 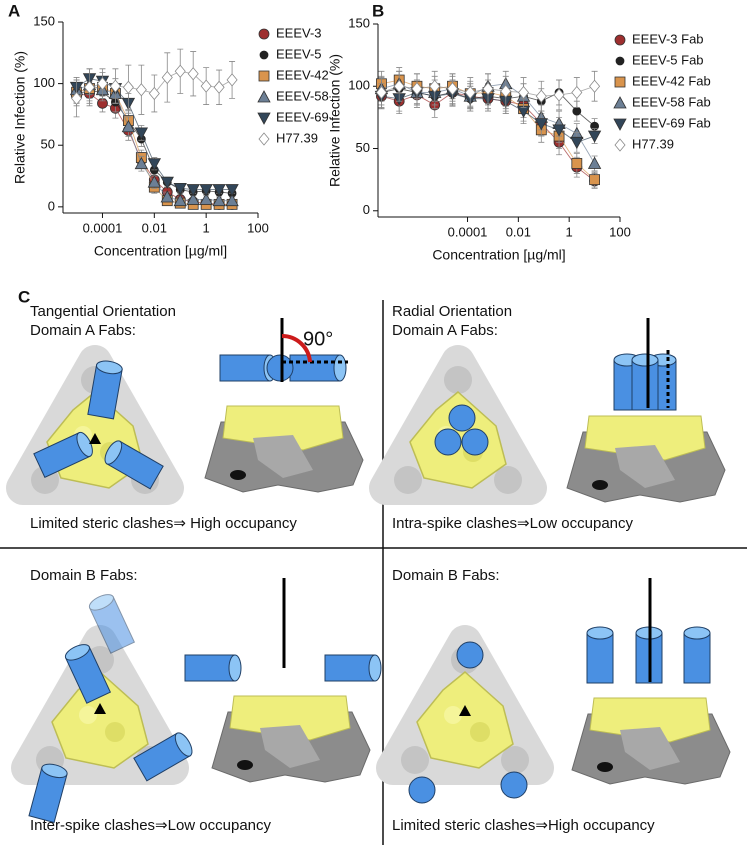 What do you see at coordinates (280, 368) in the screenshot?
I see `fab-end` at bounding box center [280, 368].